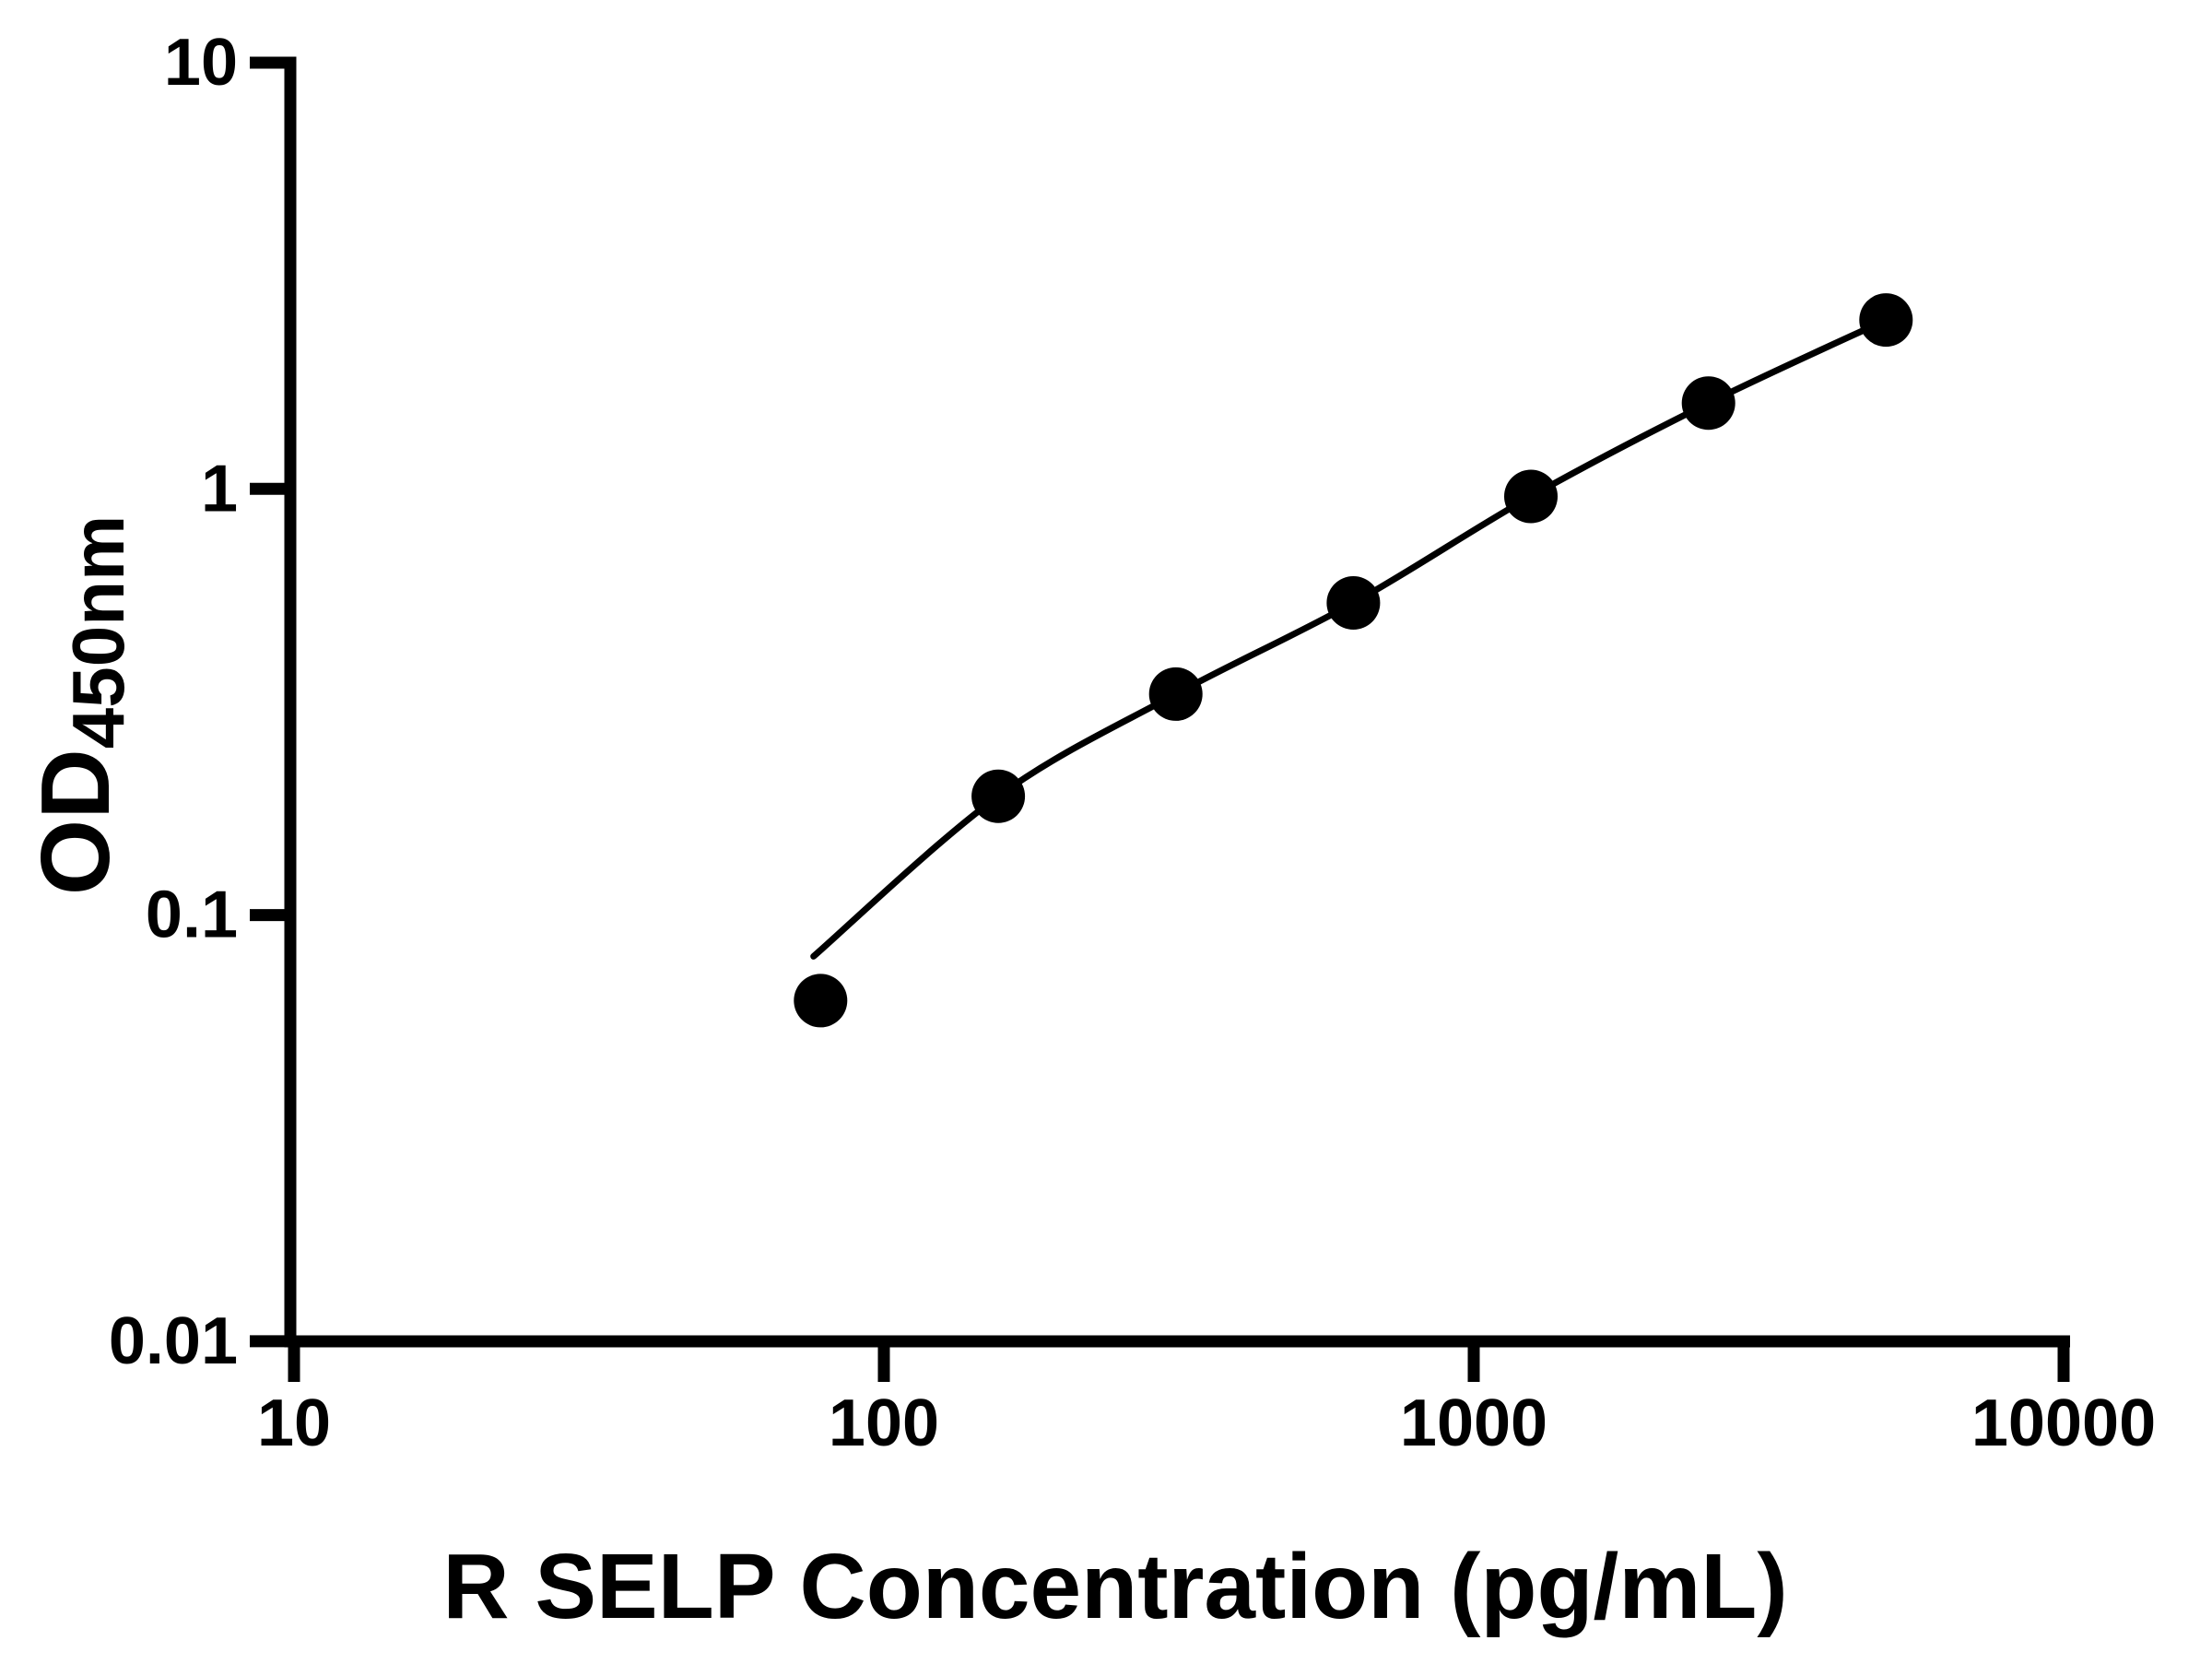  I want to click on y-tick-label: 0.1, so click(192, 915).